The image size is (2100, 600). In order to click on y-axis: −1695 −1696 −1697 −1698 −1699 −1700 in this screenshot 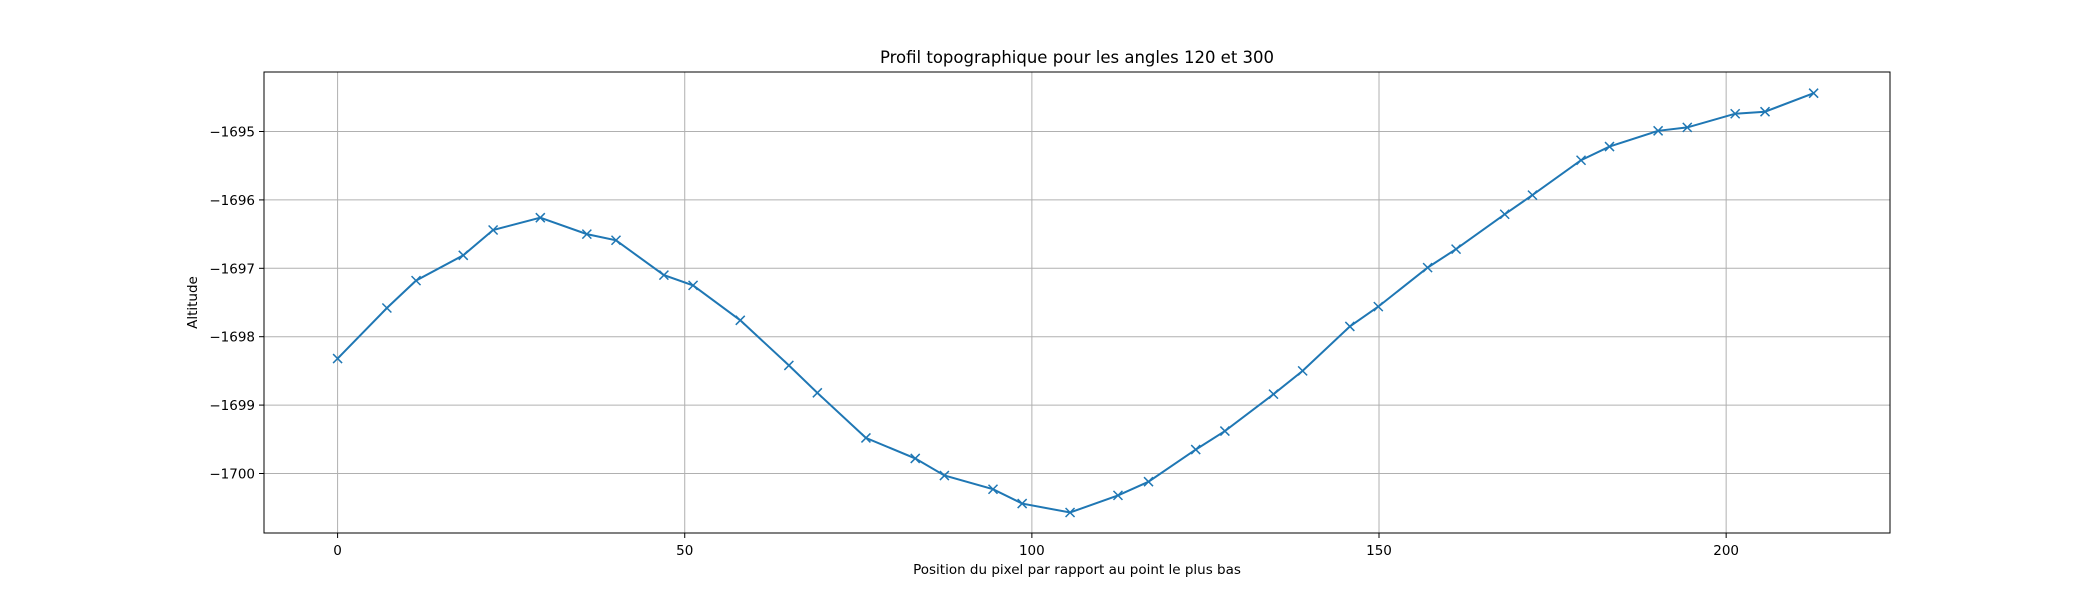, I will do `click(236, 303)`.